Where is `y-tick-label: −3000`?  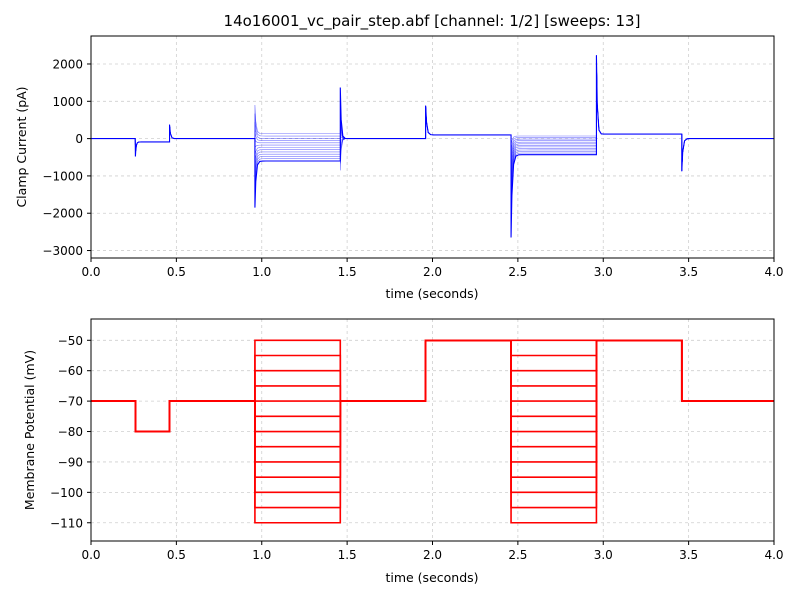
y-tick-label: −3000 is located at coordinates (62, 251).